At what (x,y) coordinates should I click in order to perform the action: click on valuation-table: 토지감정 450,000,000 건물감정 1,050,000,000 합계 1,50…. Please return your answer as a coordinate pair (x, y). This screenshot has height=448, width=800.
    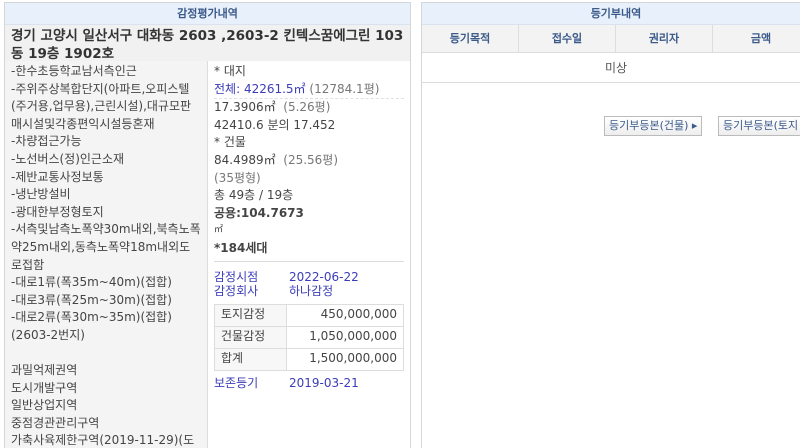
    Looking at the image, I should click on (309, 337).